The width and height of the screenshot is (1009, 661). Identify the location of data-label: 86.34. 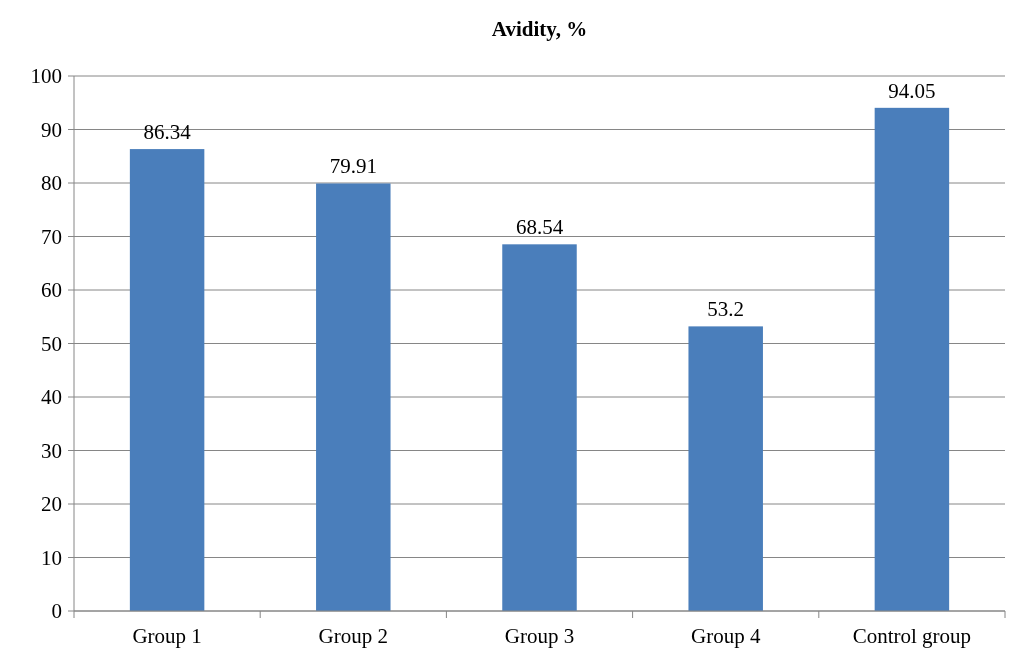
(167, 132).